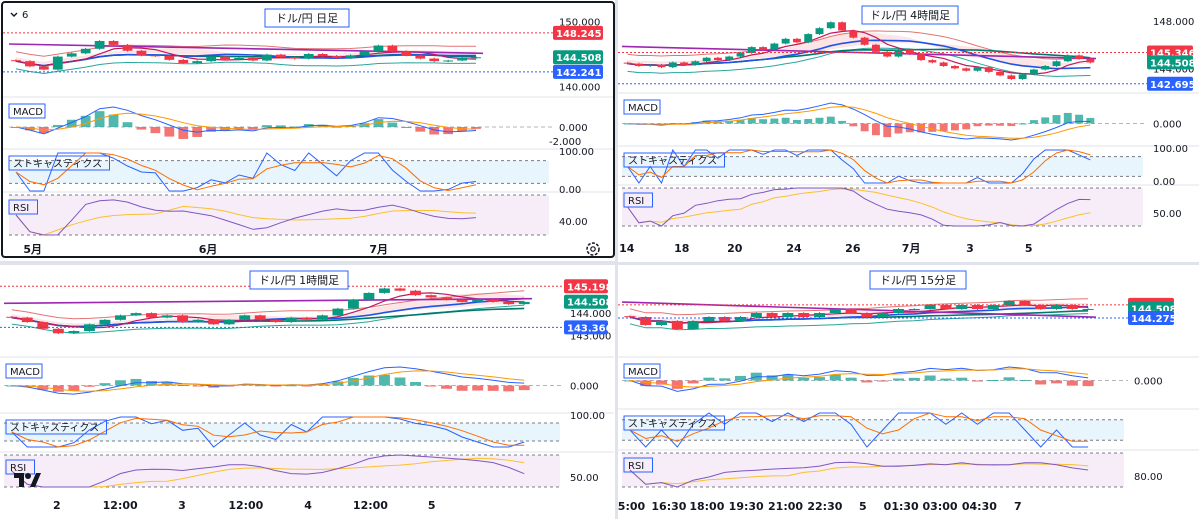 This screenshot has height=519, width=1199. I want to click on x-tick-label: 7月, so click(911, 248).